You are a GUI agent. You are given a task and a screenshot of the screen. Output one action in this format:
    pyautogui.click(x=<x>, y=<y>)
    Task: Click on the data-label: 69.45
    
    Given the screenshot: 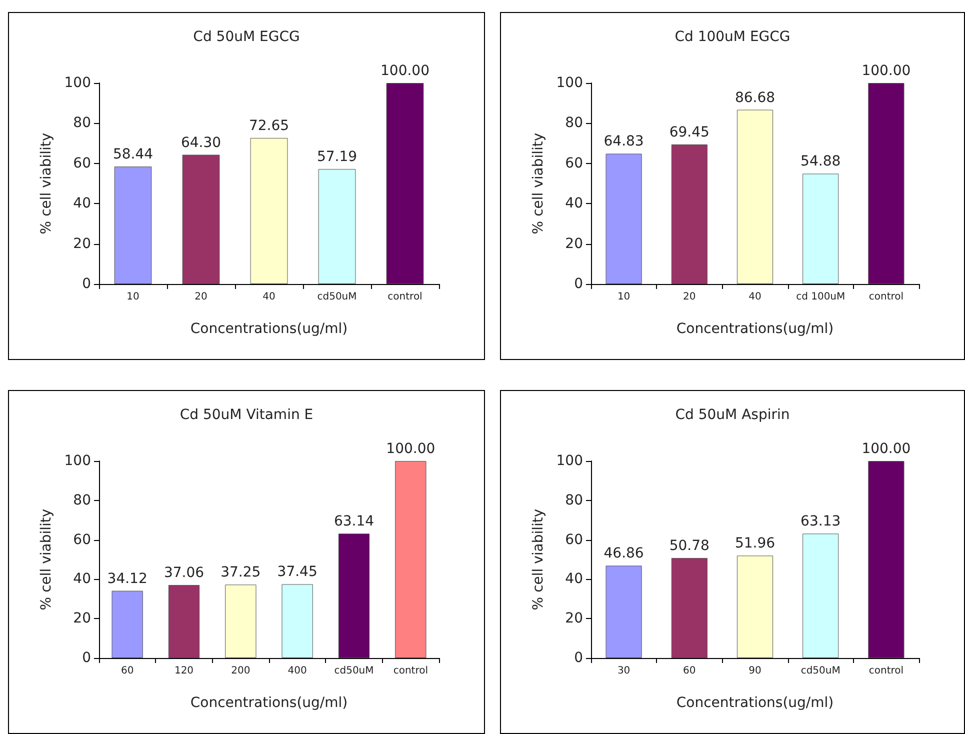 What is the action you would take?
    pyautogui.click(x=689, y=132)
    